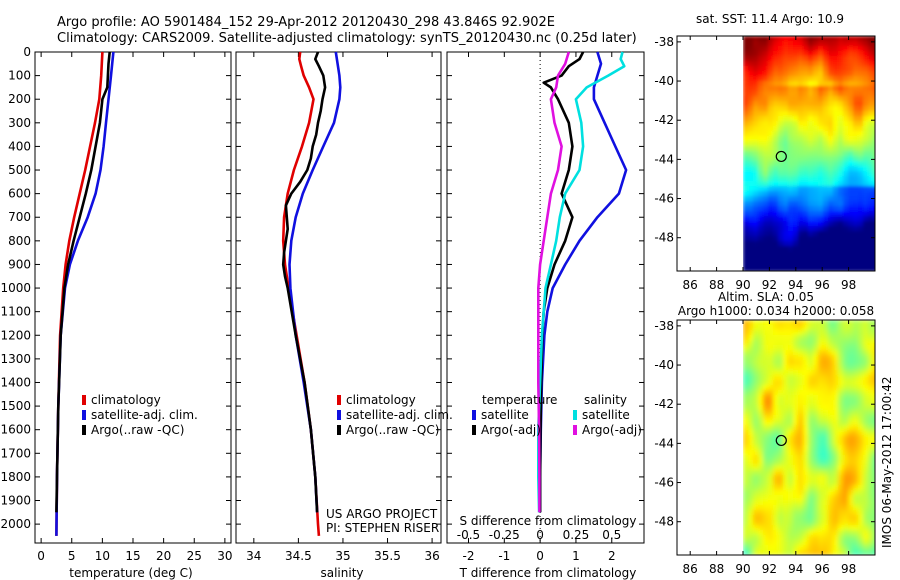 The height and width of the screenshot is (580, 900). Describe the element at coordinates (387, 556) in the screenshot. I see `x-tick-label: 35.5` at that location.